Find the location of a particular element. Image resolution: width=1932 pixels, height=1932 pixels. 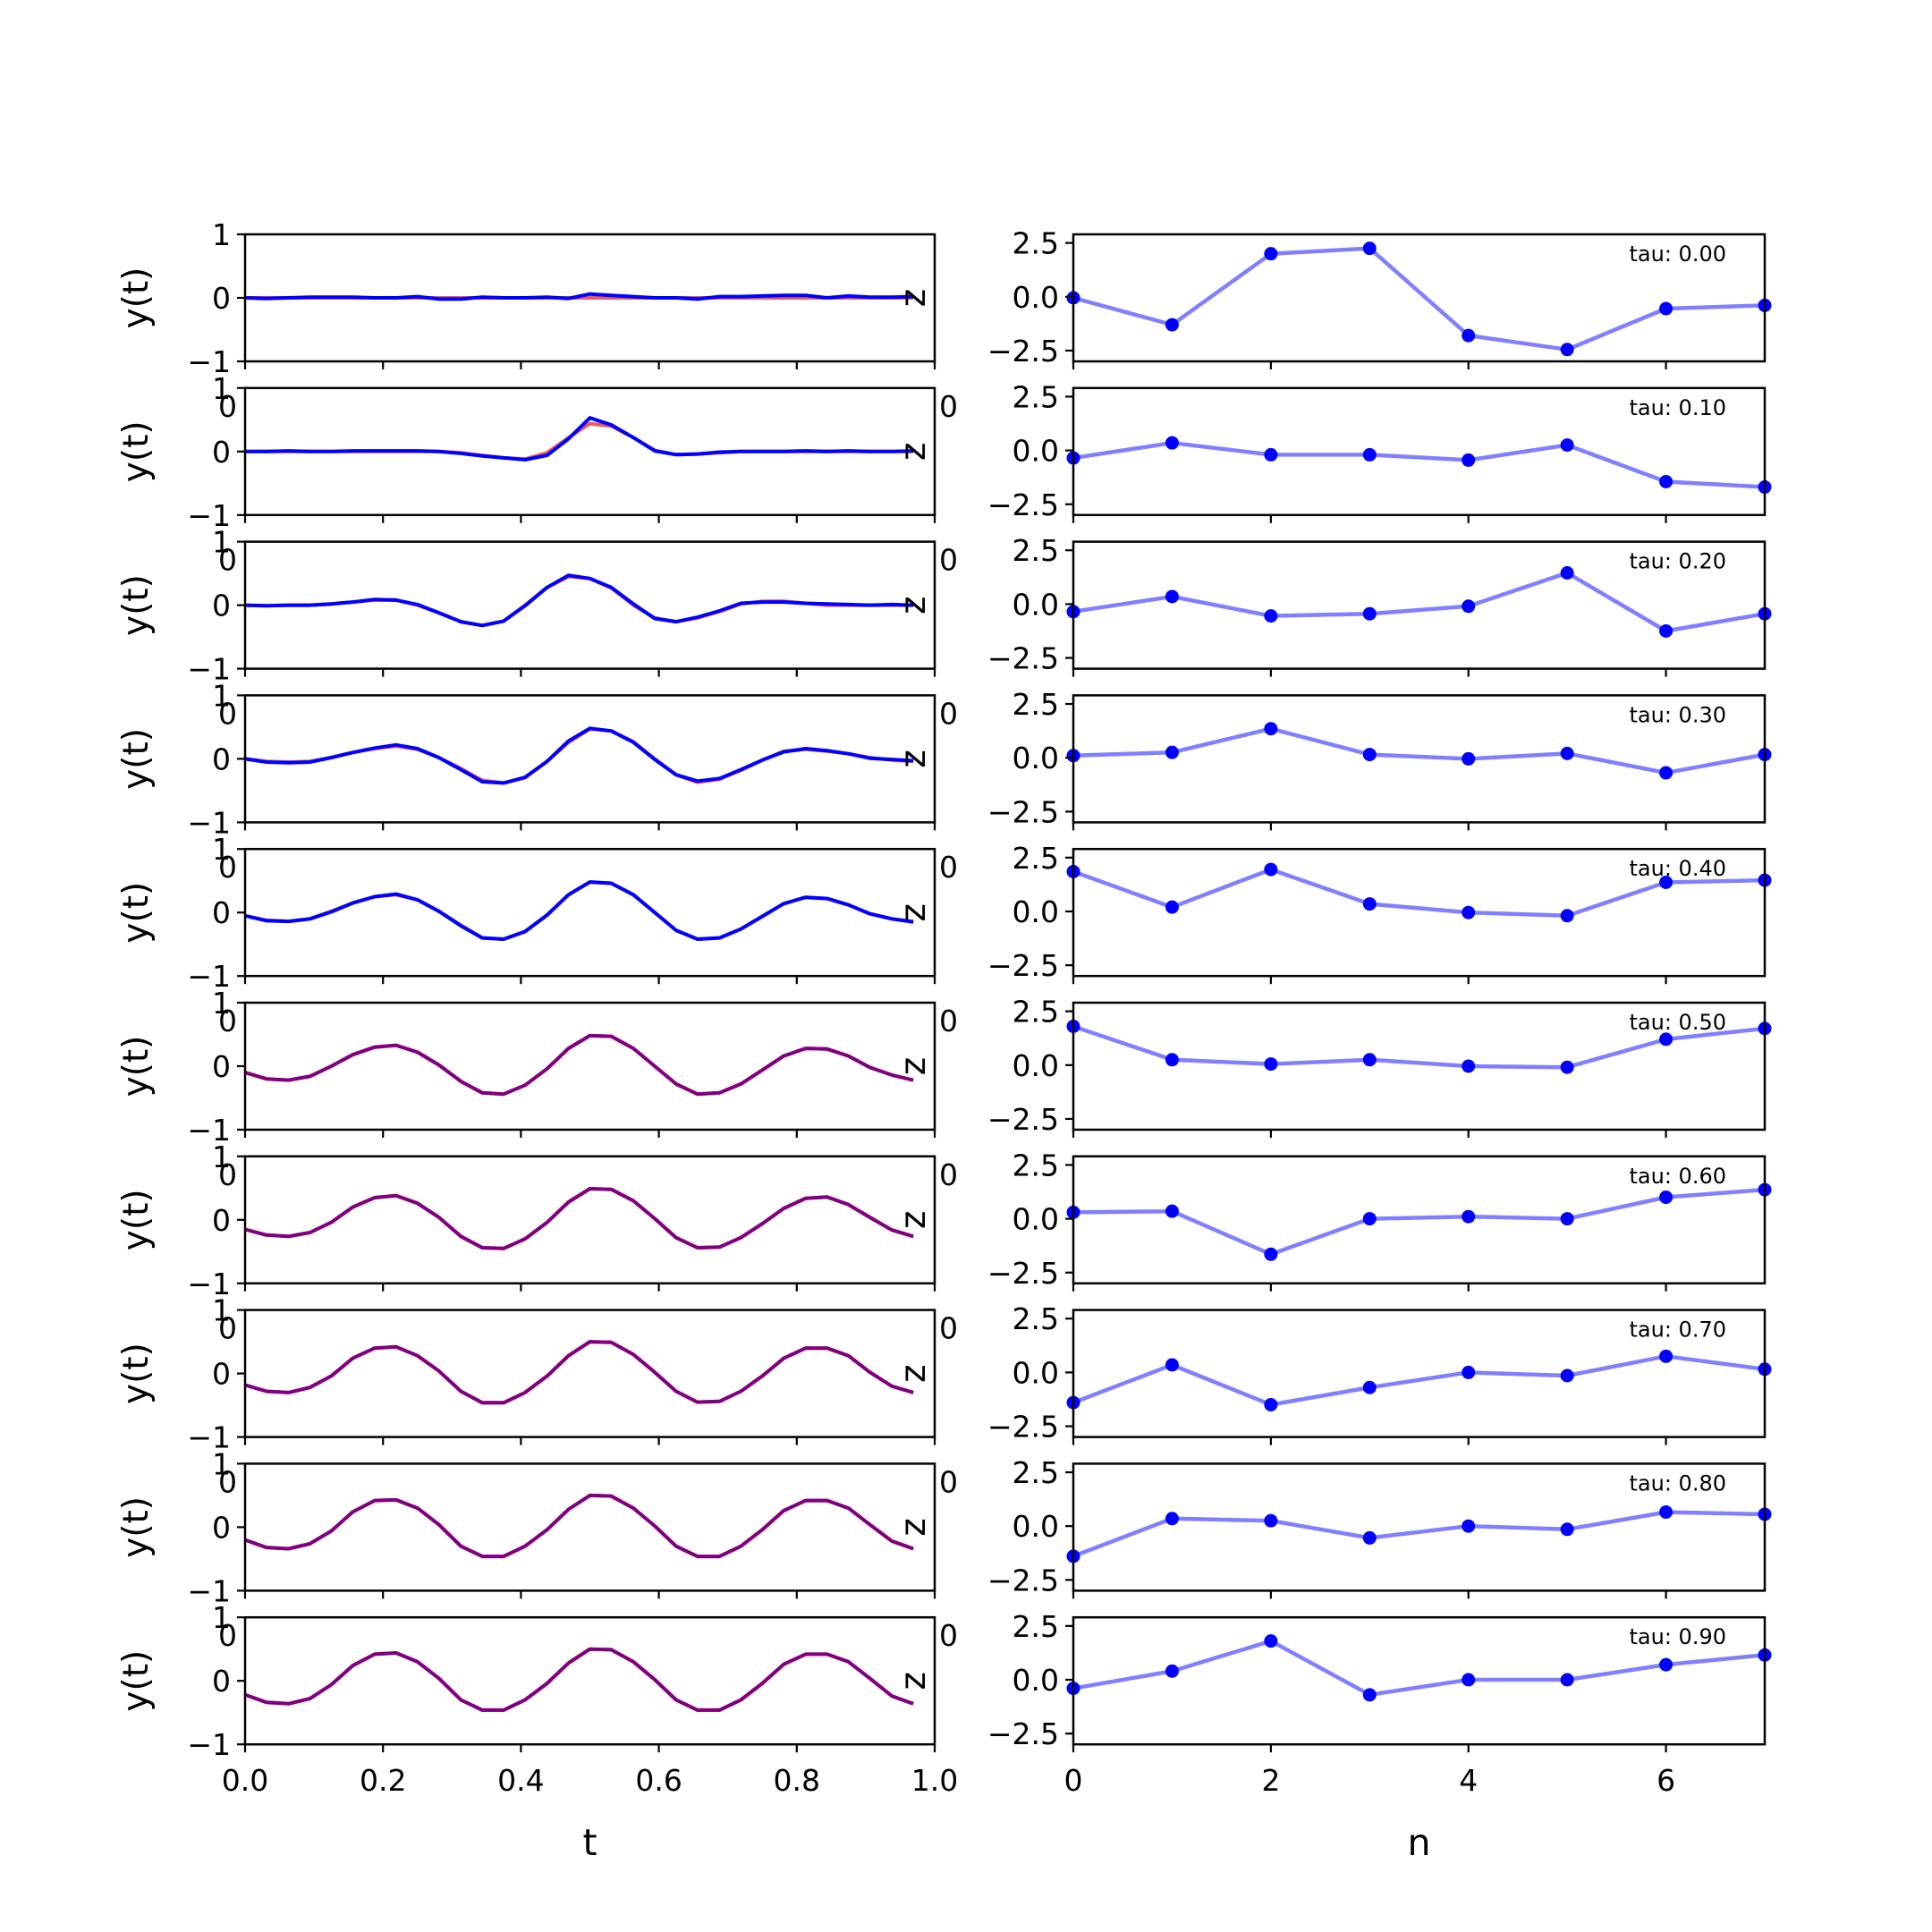

tau-label: tau: 0.50 is located at coordinates (1678, 1022).